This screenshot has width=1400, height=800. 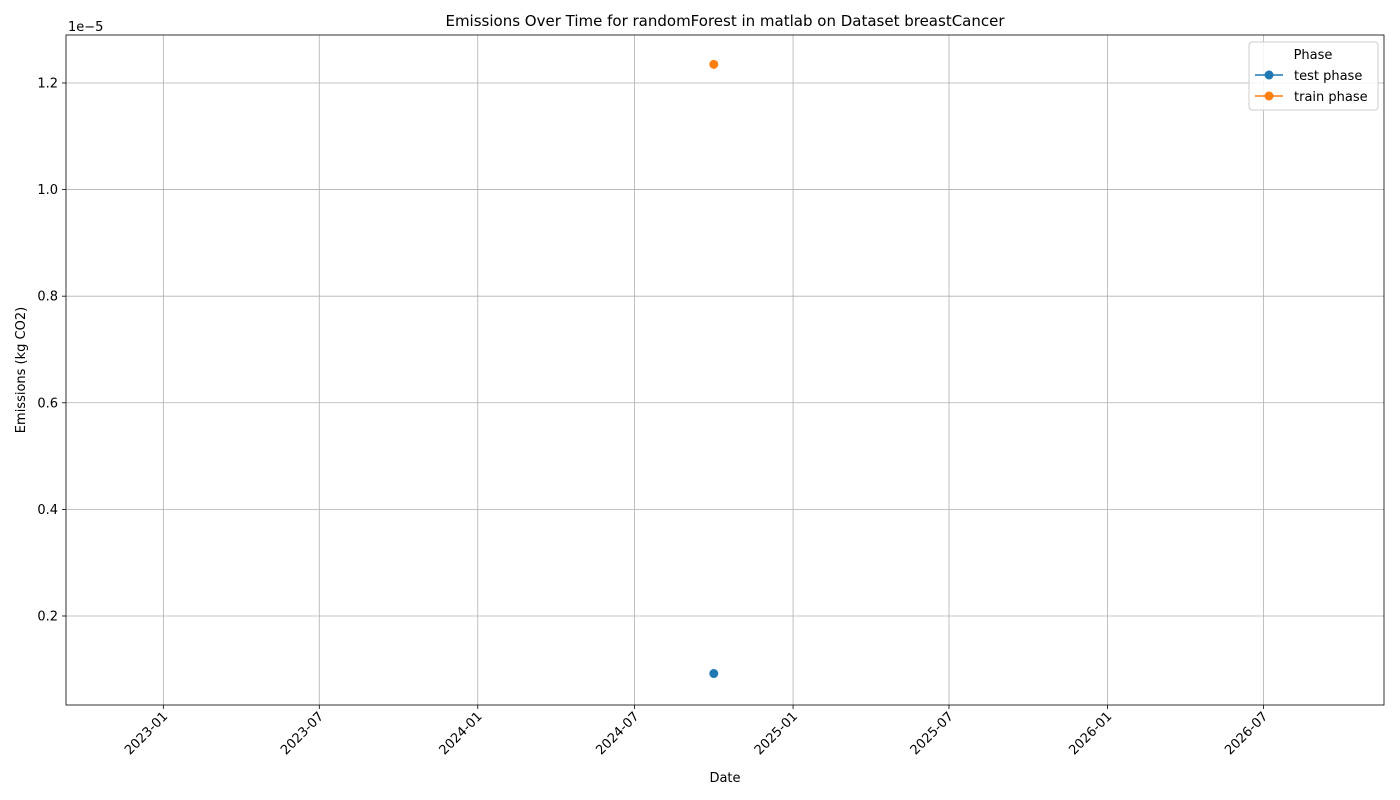 What do you see at coordinates (617, 733) in the screenshot?
I see `x-tick-label: 2024-07` at bounding box center [617, 733].